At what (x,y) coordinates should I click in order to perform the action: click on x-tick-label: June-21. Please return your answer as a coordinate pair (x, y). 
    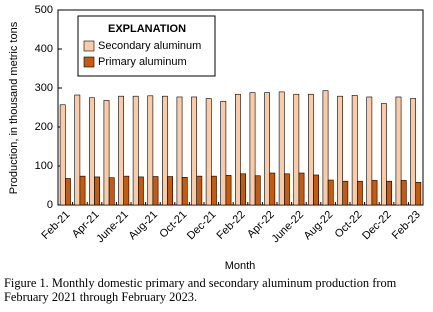
    Looking at the image, I should click on (112, 227).